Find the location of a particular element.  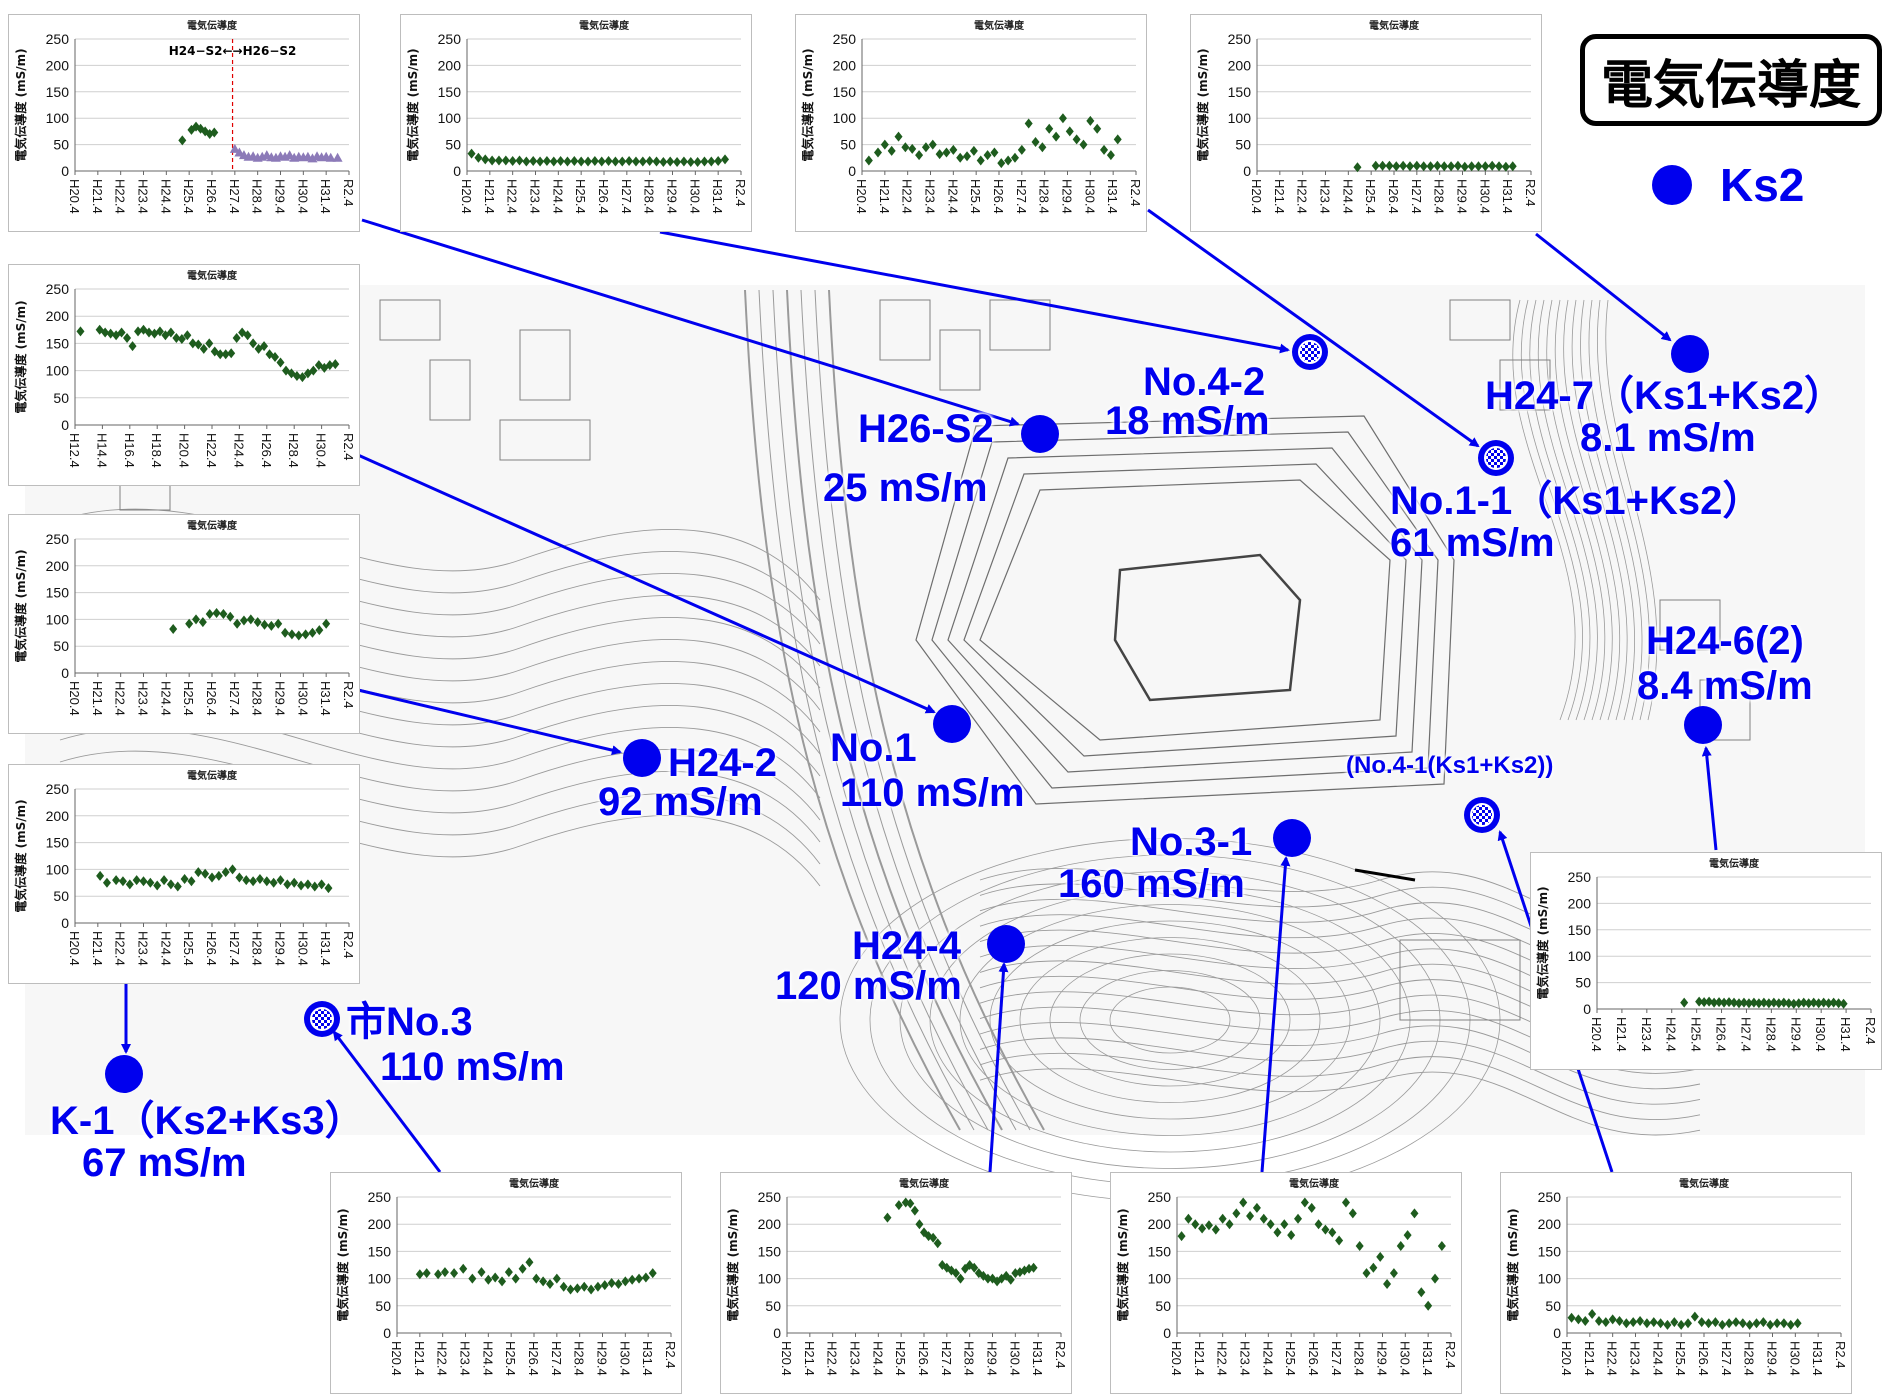

x-tick-label: H20.4 is located at coordinates (1176, 1358).